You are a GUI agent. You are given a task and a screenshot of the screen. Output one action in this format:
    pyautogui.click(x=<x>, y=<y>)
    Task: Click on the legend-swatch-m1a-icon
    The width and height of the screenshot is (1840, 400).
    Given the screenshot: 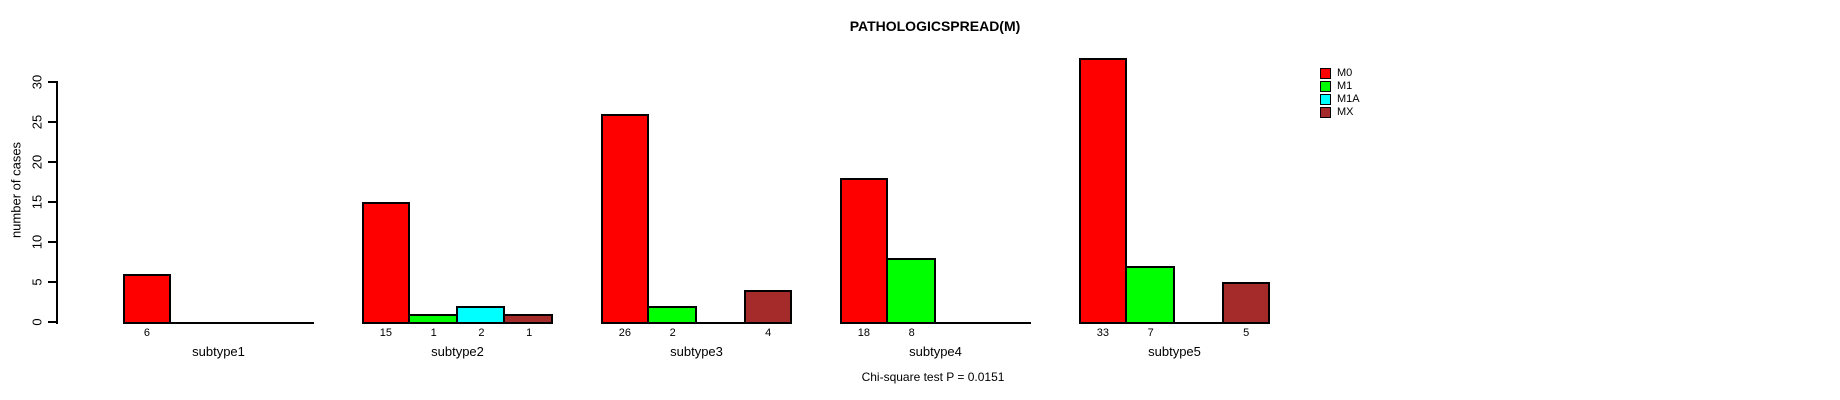 What is the action you would take?
    pyautogui.click(x=1325, y=99)
    